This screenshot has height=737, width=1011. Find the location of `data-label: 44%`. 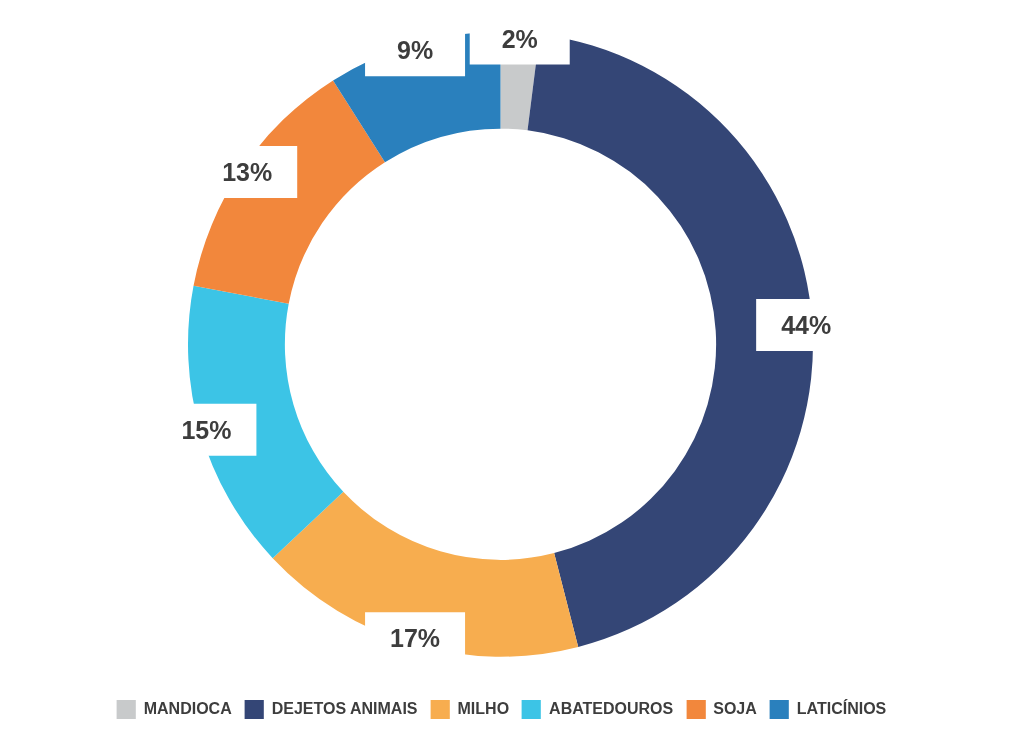

data-label: 44% is located at coordinates (806, 325).